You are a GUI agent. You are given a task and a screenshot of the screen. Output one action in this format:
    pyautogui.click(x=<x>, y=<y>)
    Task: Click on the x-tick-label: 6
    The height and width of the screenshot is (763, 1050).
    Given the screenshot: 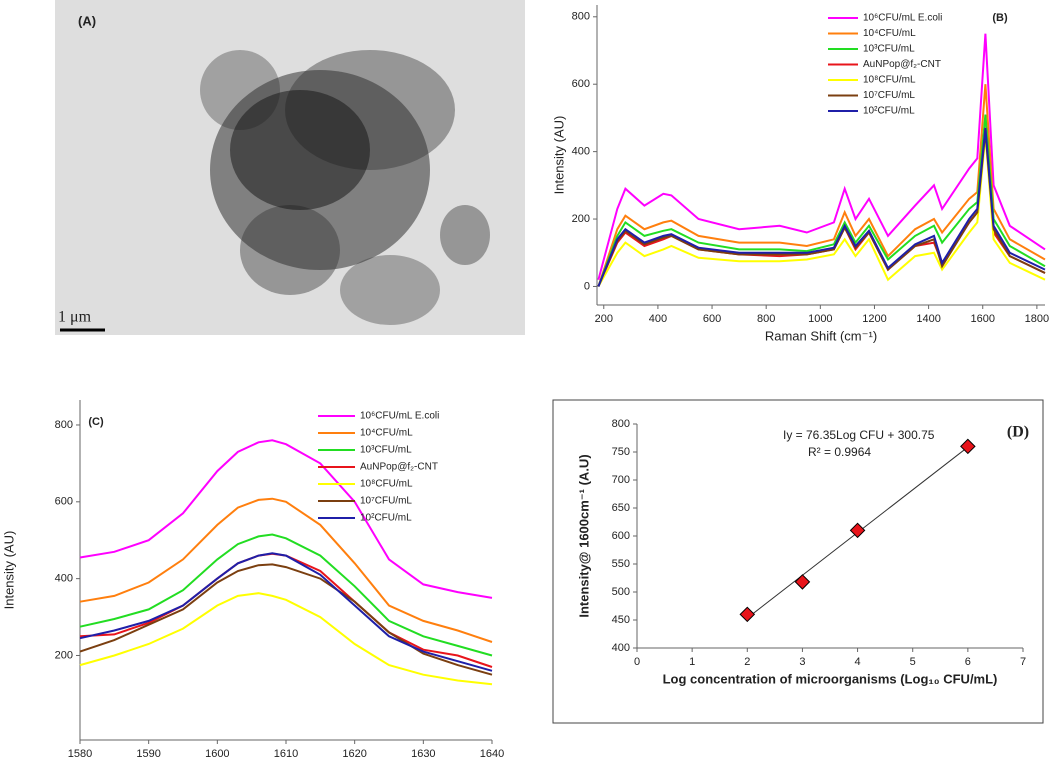 What is the action you would take?
    pyautogui.click(x=968, y=662)
    